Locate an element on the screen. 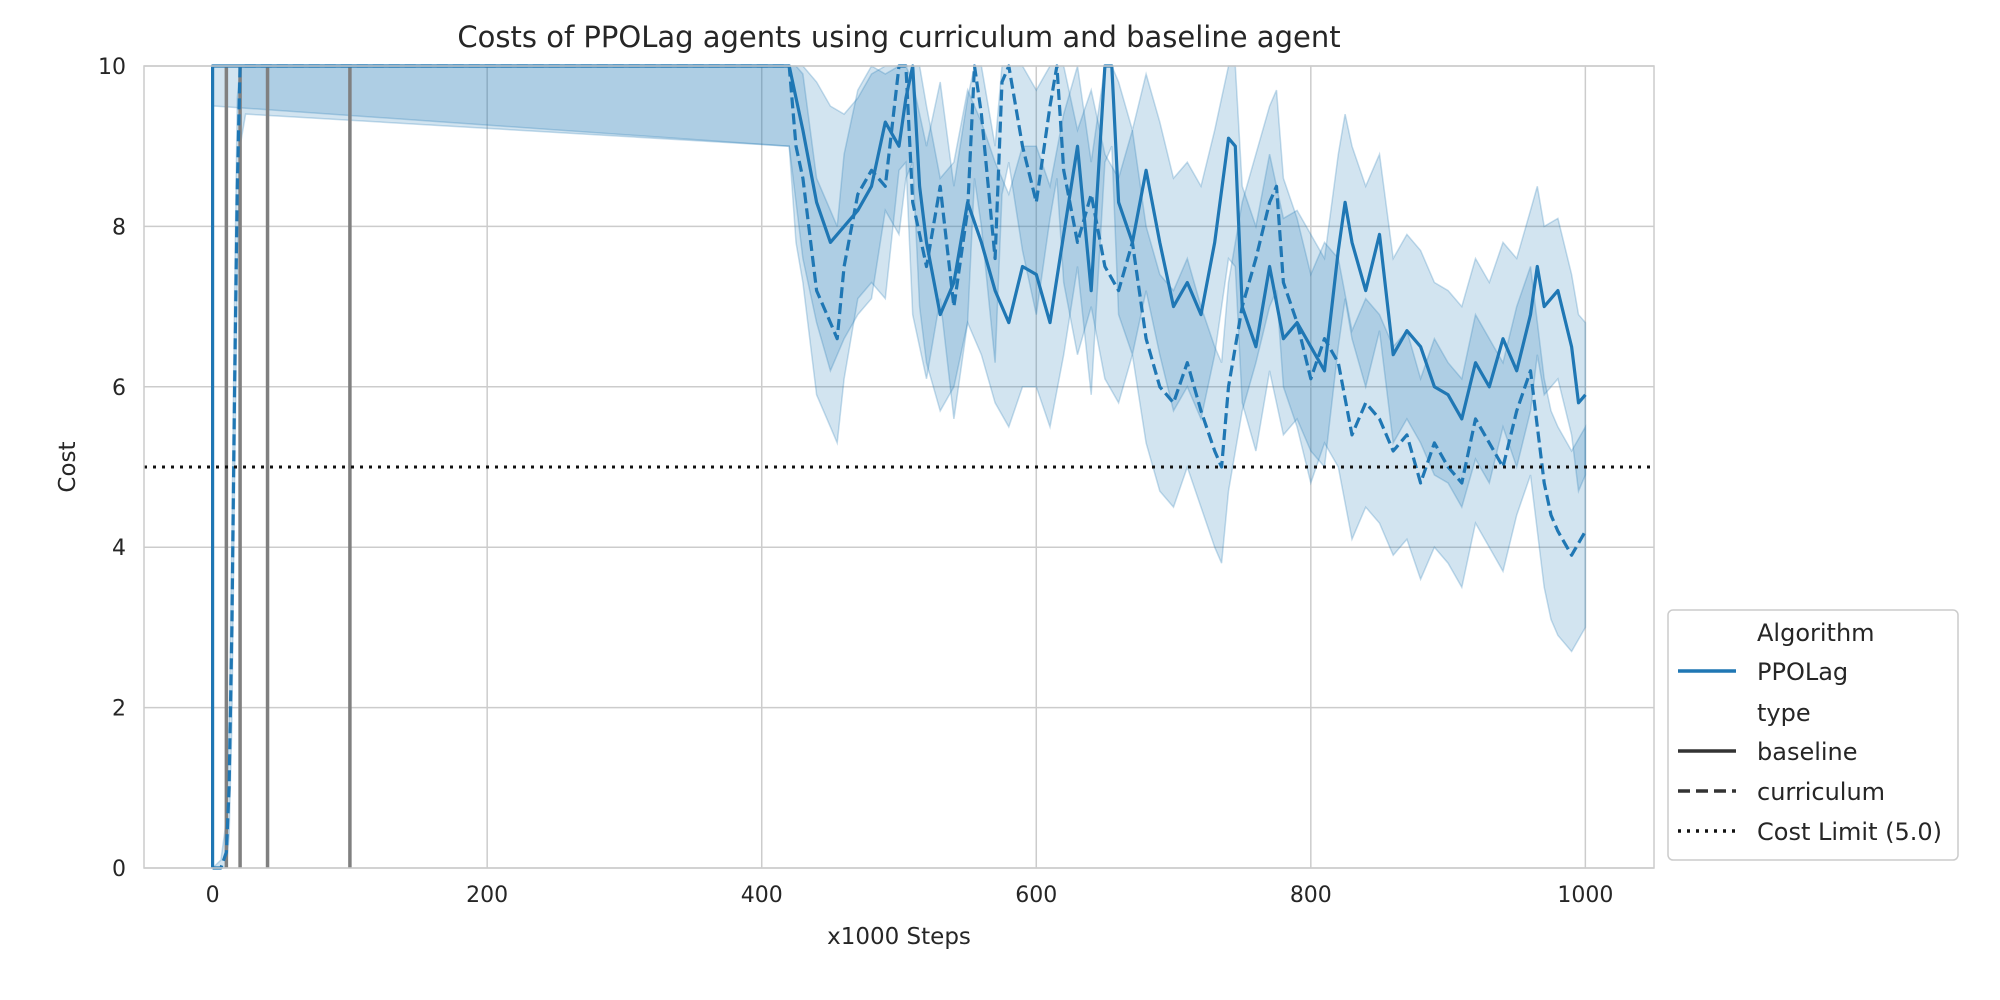  x-tick-label: 1000 is located at coordinates (1585, 895).